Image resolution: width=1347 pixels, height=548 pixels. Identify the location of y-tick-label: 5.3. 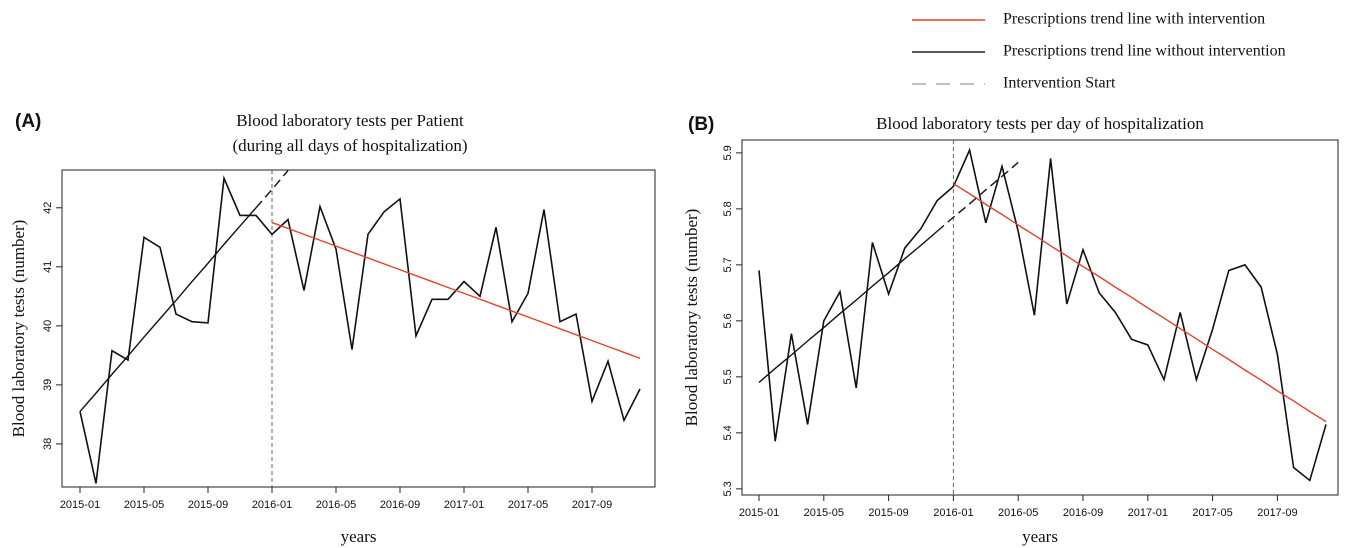
(728, 488).